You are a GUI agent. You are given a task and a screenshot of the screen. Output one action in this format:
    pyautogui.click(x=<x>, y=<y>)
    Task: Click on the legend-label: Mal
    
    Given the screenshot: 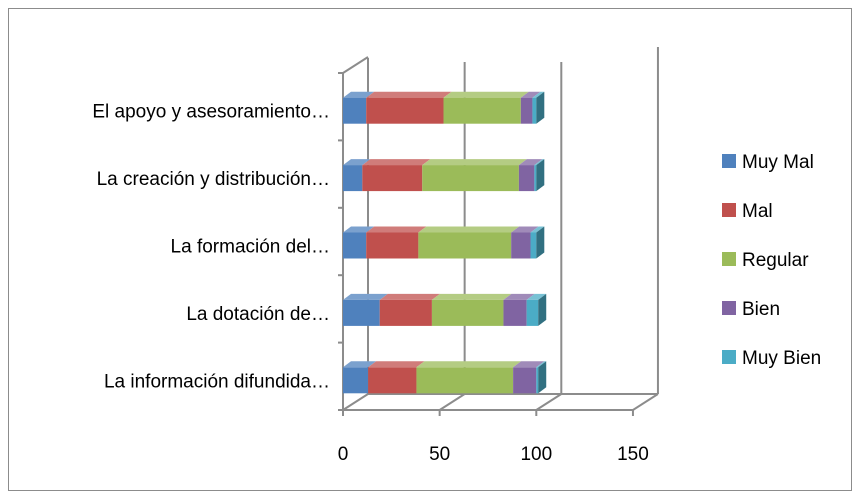 What is the action you would take?
    pyautogui.click(x=757, y=211)
    